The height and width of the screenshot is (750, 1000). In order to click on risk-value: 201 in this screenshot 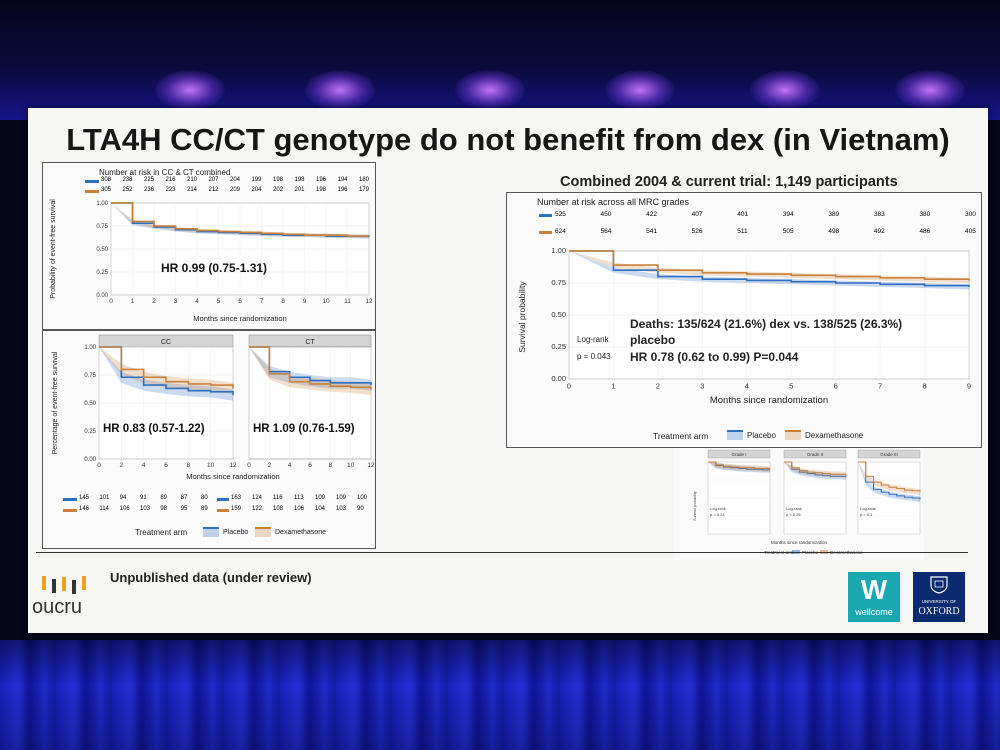, I will do `click(299, 190)`.